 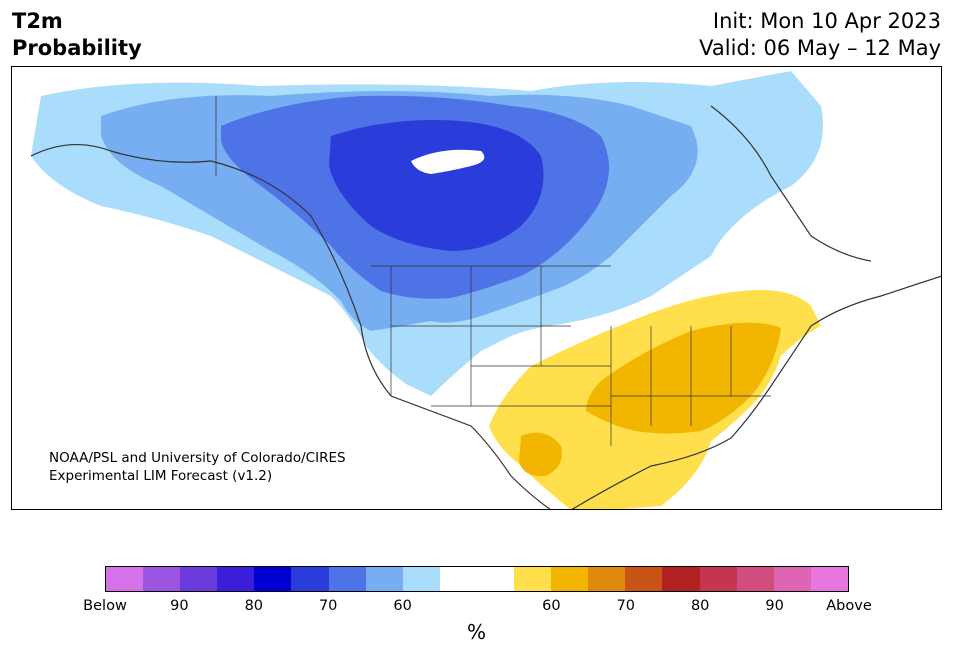 What do you see at coordinates (77, 48) in the screenshot?
I see `quantity-label: Probability` at bounding box center [77, 48].